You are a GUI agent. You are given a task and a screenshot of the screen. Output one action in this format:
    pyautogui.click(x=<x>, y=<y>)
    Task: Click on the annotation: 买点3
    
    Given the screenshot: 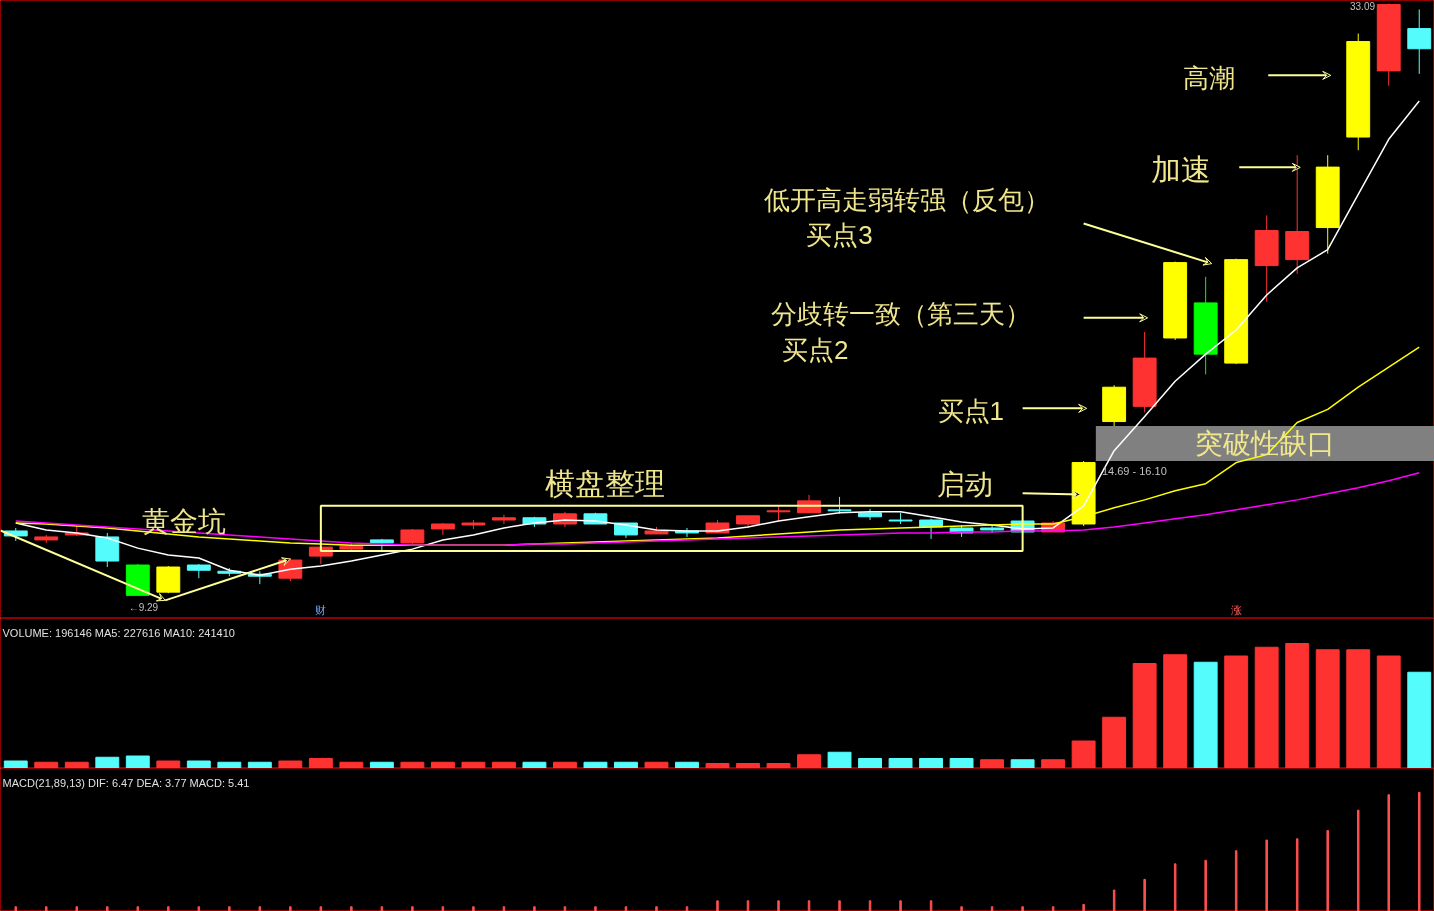 What is the action you would take?
    pyautogui.click(x=839, y=234)
    